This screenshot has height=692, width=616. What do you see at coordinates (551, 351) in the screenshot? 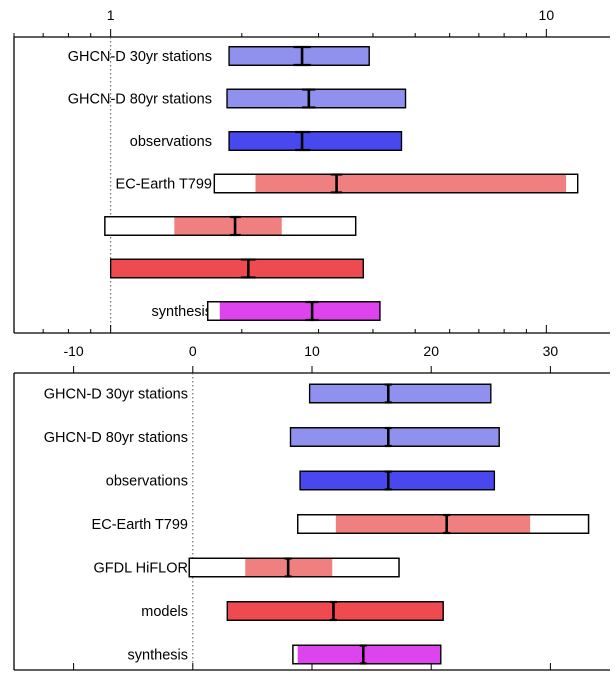
I see `panel2-tick-label: 30` at bounding box center [551, 351].